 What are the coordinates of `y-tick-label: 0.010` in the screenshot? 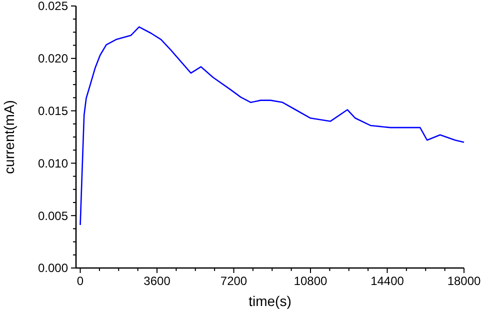 It's located at (53, 163).